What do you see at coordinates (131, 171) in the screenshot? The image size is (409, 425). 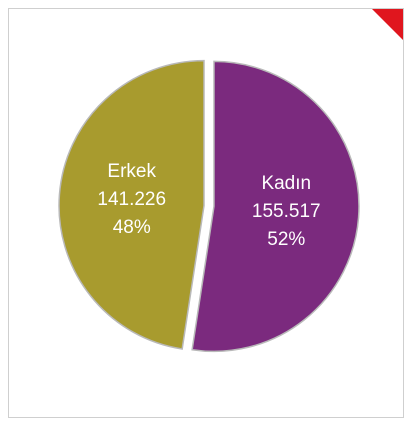 I see `slice-label: Erkek` at bounding box center [131, 171].